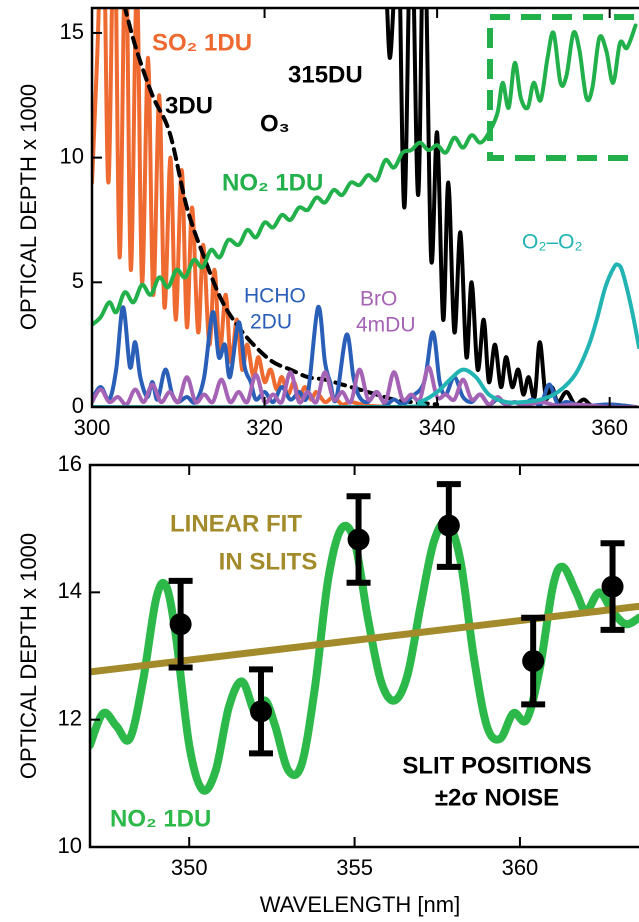 This screenshot has height=922, width=639. Describe the element at coordinates (437, 427) in the screenshot. I see `x-tick-label: 340` at that location.